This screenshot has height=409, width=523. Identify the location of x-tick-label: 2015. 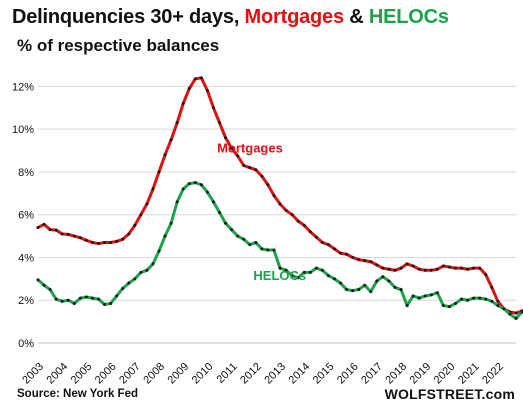
(324, 374).